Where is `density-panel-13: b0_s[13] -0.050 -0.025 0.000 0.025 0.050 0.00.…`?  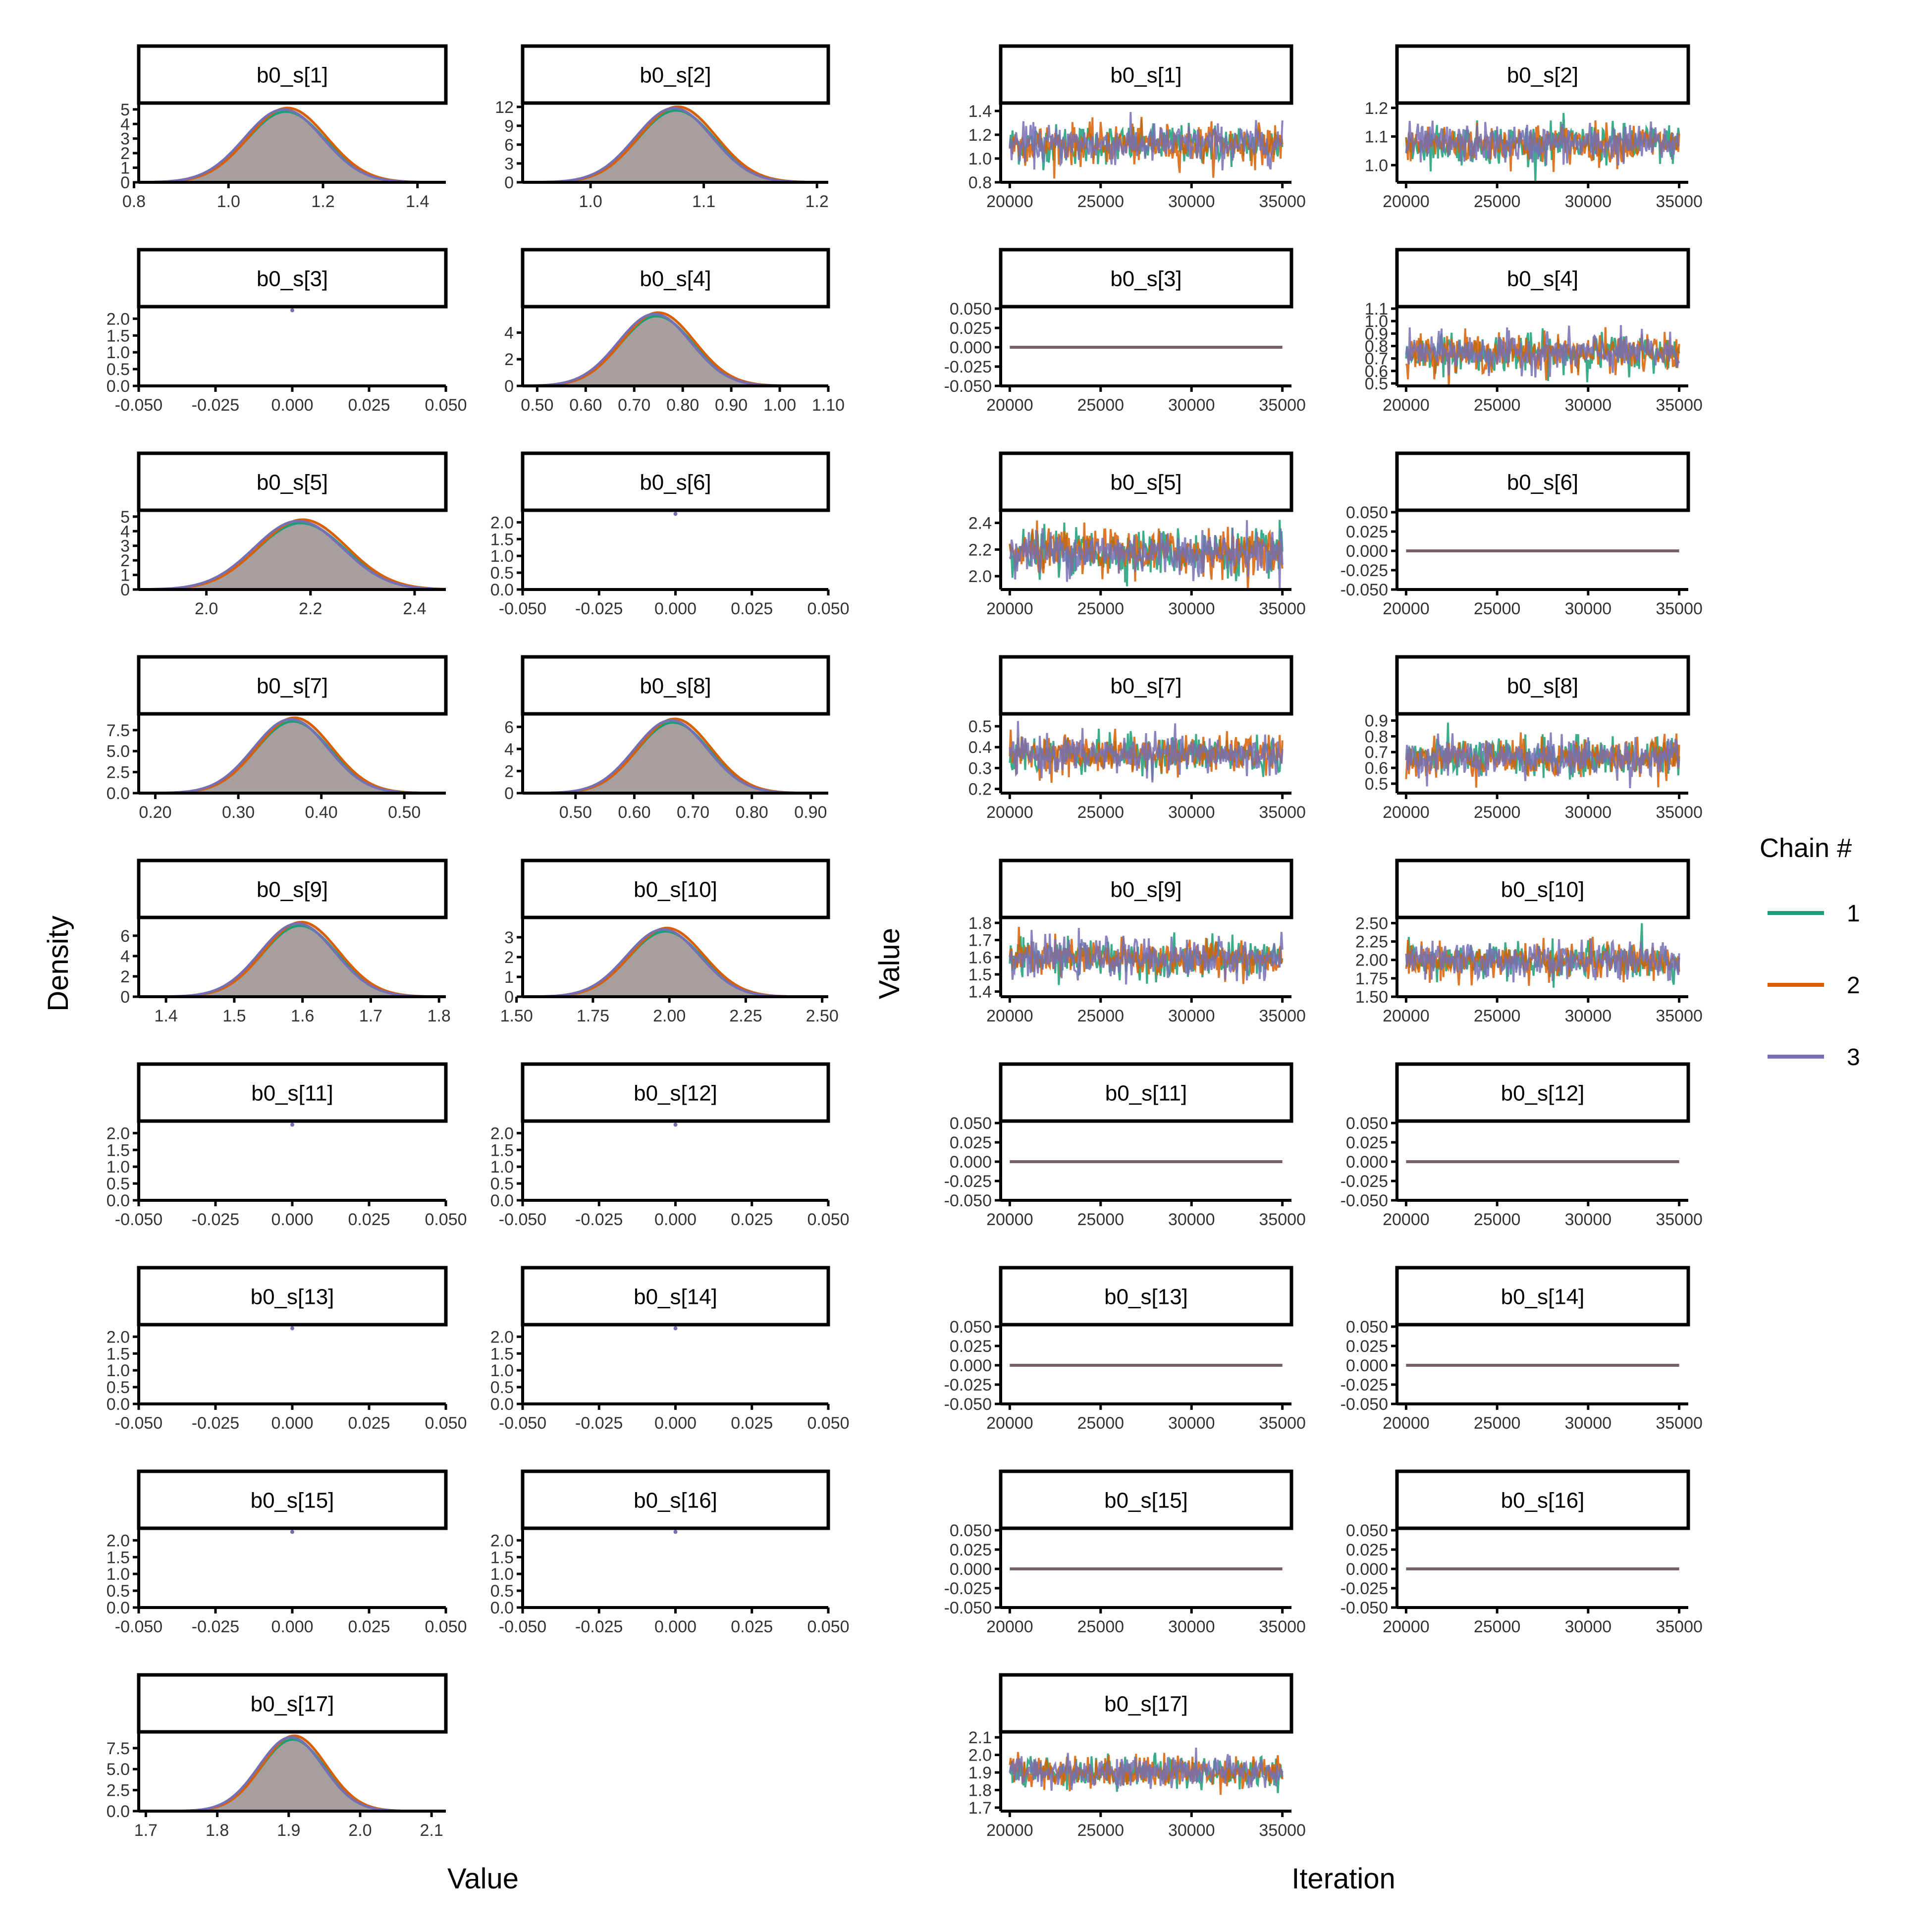
density-panel-13: b0_s[13] -0.050 -0.025 0.000 0.025 0.050 0.00.… is located at coordinates (287, 1349).